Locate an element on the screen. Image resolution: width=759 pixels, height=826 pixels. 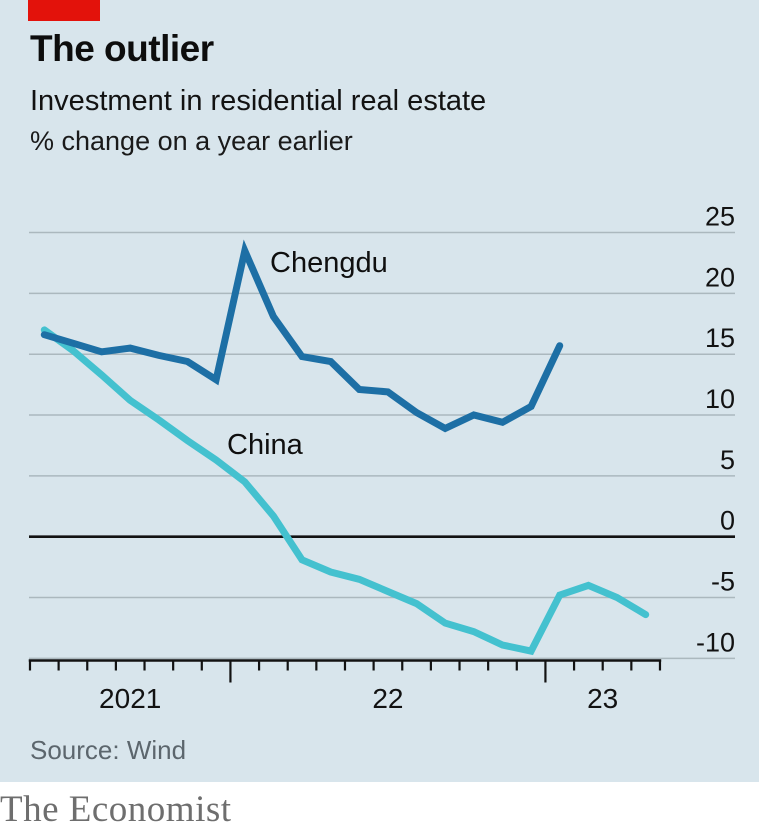
chart-subtitle: Investment in residential real estate is located at coordinates (258, 101).